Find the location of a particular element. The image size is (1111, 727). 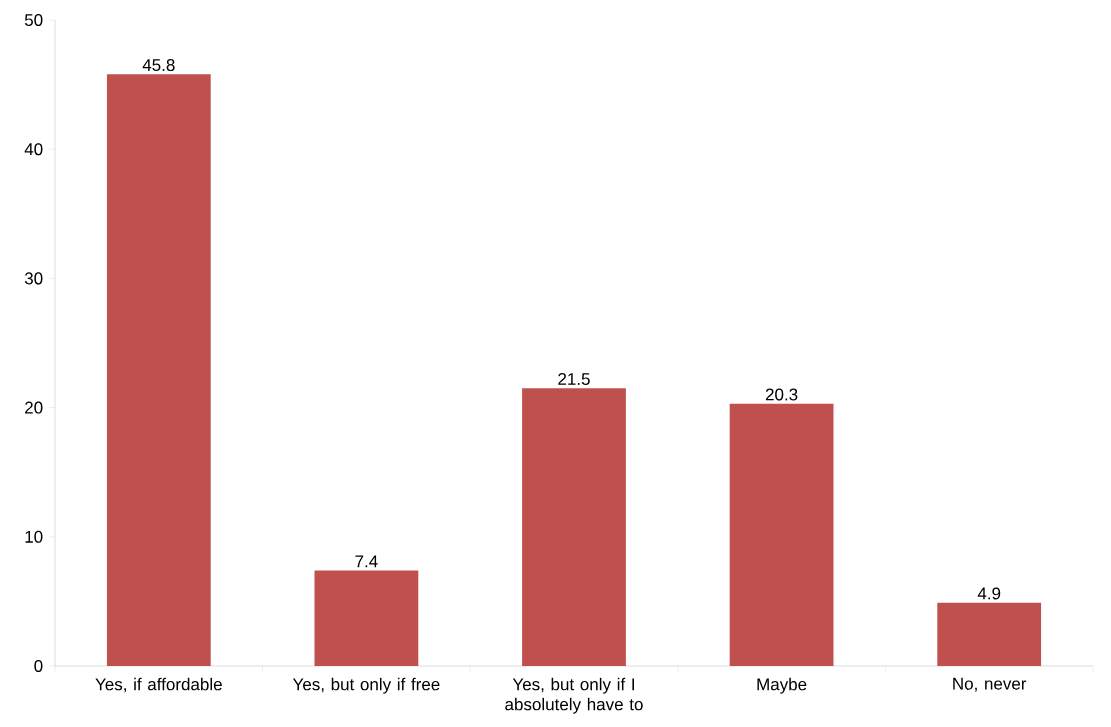

x-tick-label: Yes, but only if free is located at coordinates (366, 685).